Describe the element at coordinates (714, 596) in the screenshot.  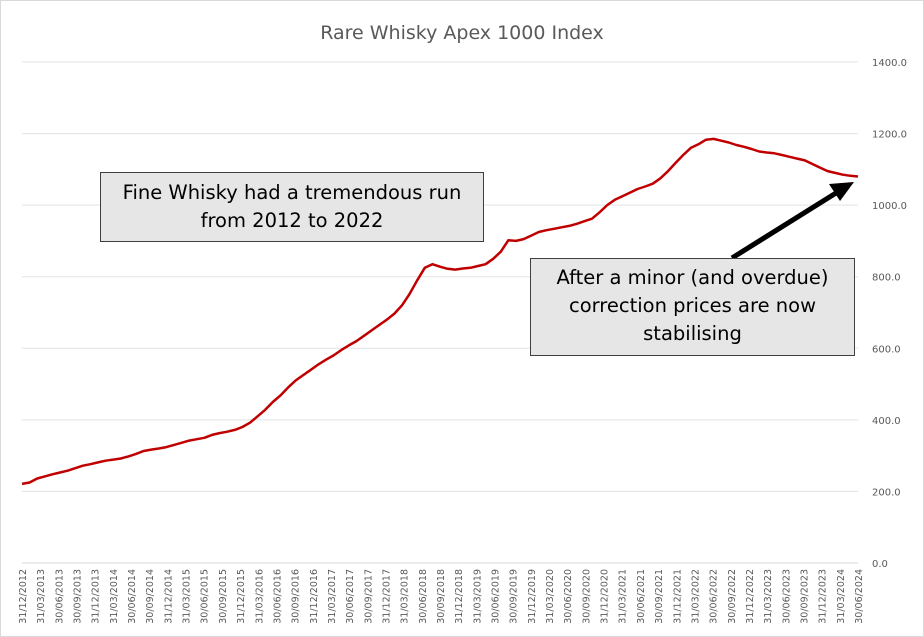
I see `x-tick-label: 30/06/2022` at that location.